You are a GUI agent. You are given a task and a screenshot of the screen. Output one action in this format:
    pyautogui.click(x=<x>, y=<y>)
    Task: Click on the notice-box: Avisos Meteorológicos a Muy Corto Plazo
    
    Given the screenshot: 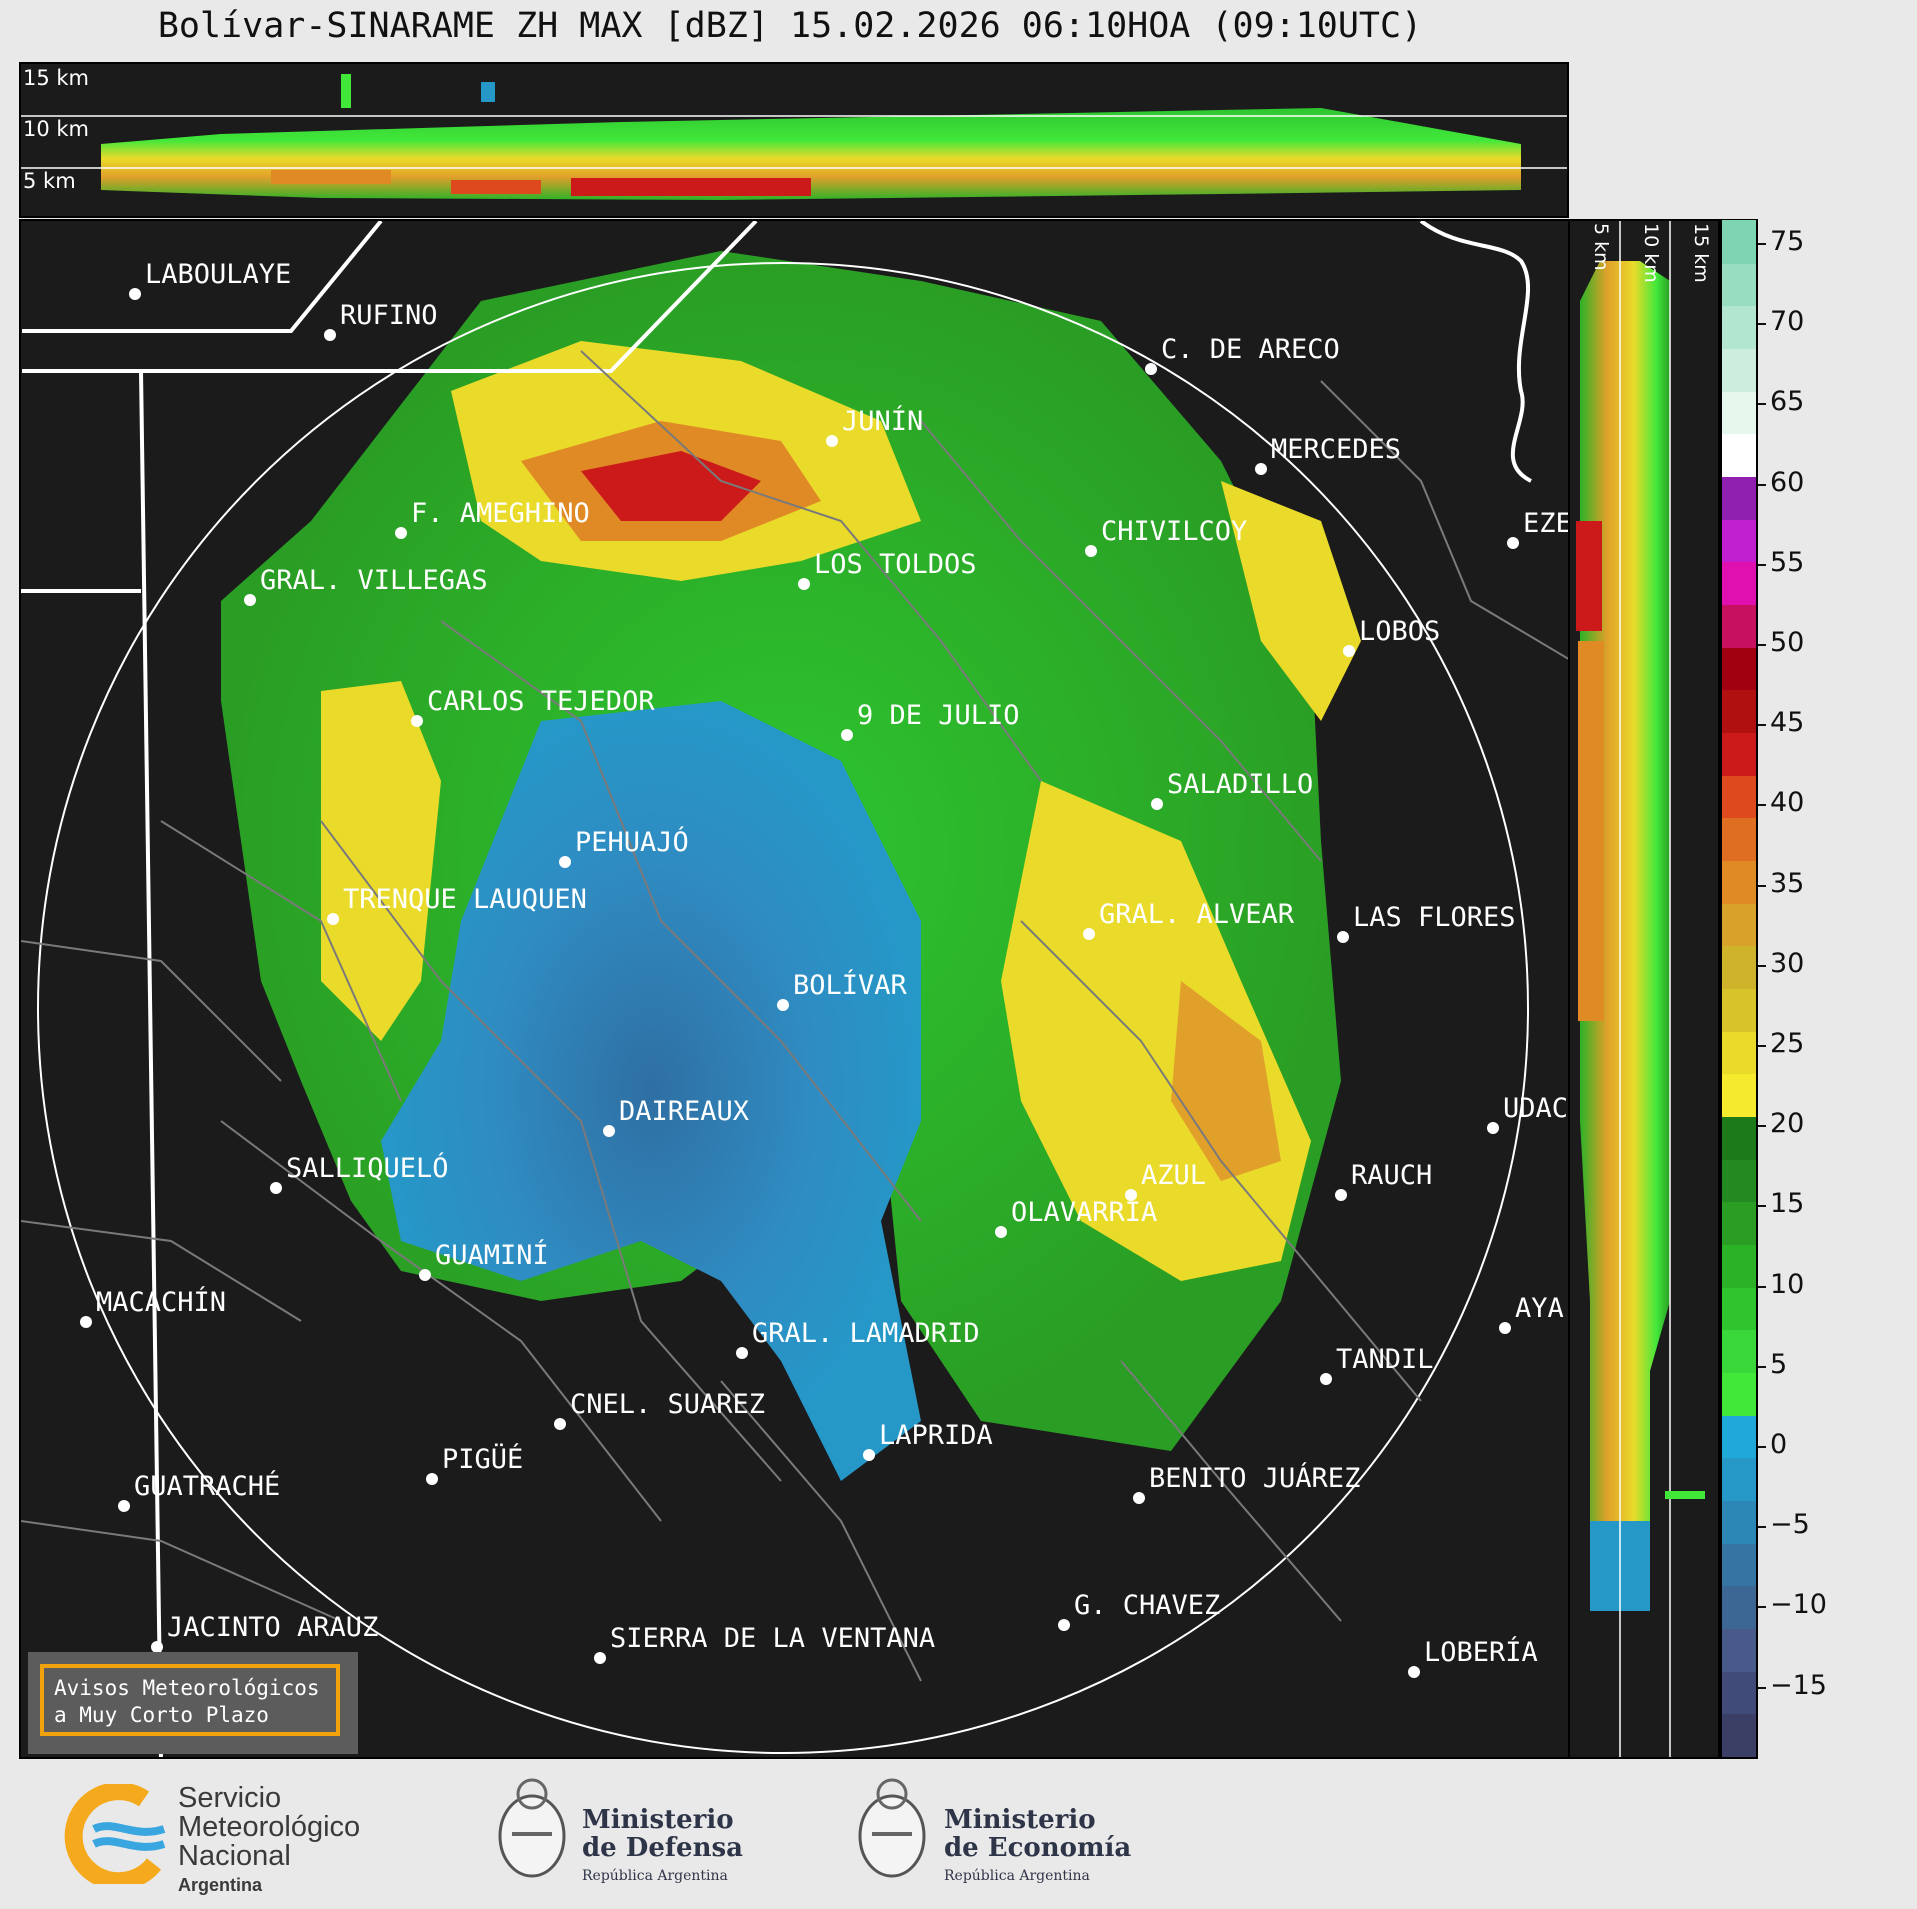 What is the action you would take?
    pyautogui.click(x=193, y=1703)
    